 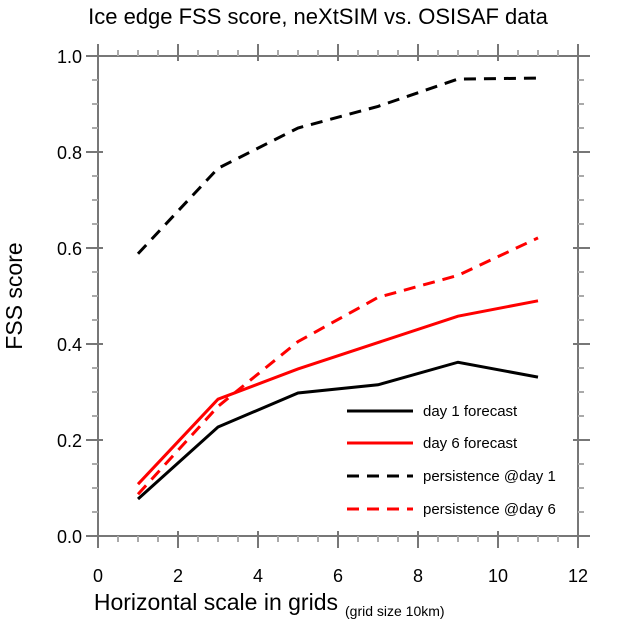 What do you see at coordinates (258, 576) in the screenshot?
I see `x-tick-label: 4` at bounding box center [258, 576].